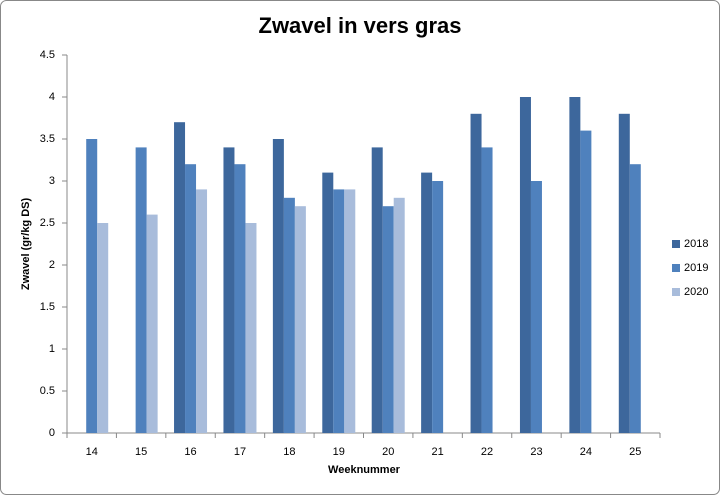 The image size is (721, 496). Describe the element at coordinates (47, 55) in the screenshot. I see `y-tick-label: 4.5` at that location.